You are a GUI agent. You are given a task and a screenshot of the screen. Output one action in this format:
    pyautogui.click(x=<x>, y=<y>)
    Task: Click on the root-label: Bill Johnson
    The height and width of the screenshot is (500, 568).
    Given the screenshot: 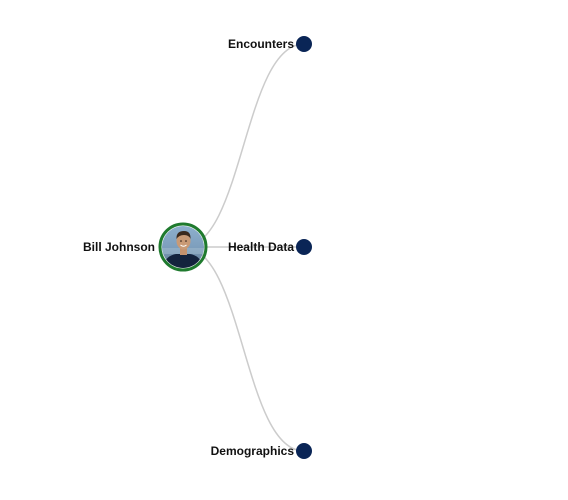 What is the action you would take?
    pyautogui.click(x=119, y=247)
    